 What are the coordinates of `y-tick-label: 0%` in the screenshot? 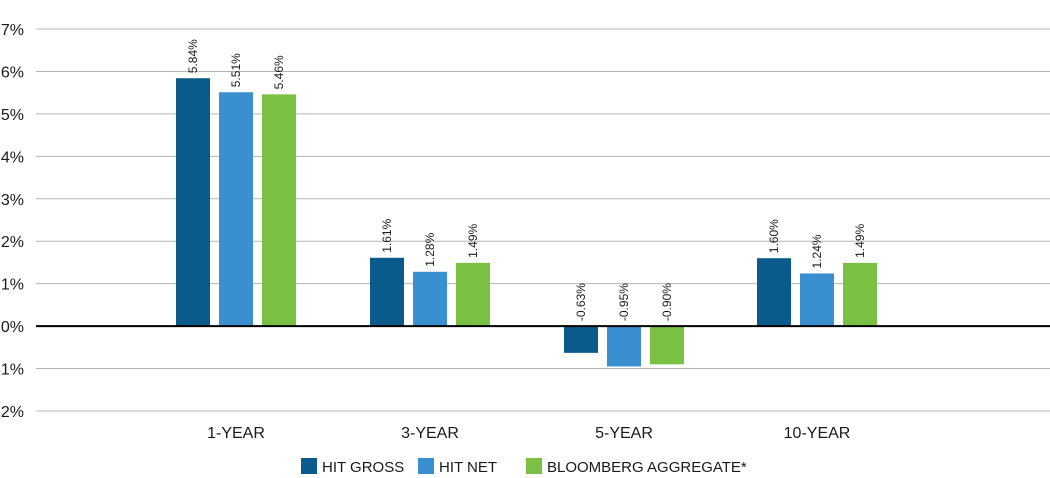 It's located at (12, 327).